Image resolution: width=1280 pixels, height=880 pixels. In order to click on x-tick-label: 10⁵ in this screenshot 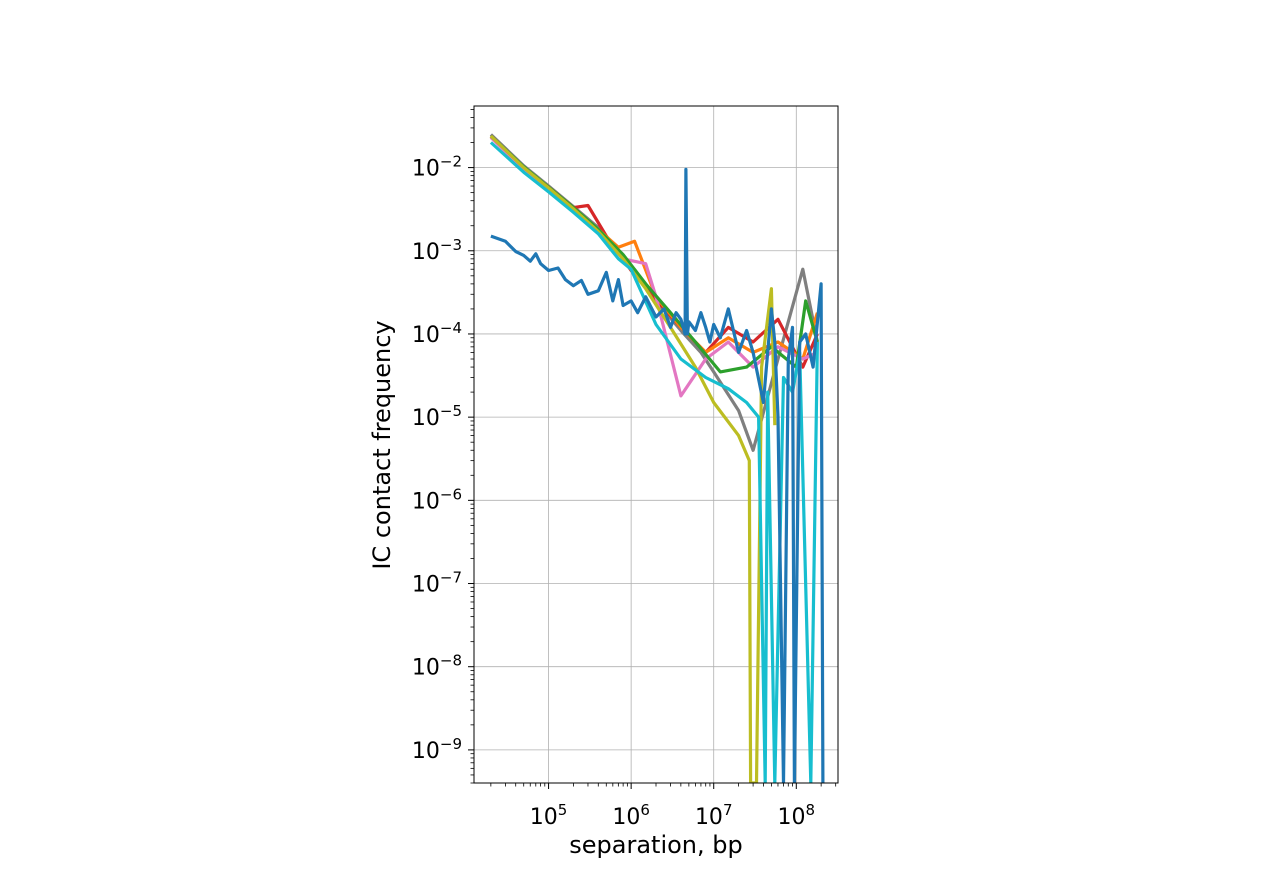, I will do `click(549, 815)`.